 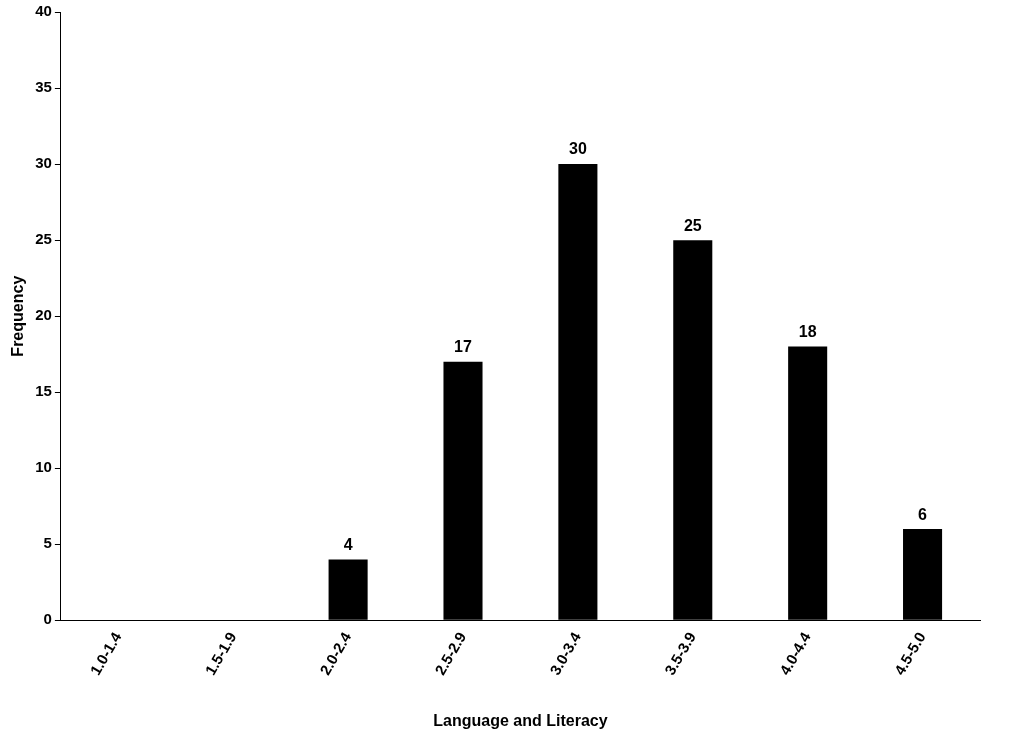 What do you see at coordinates (520, 720) in the screenshot?
I see `x-axis-title: Language and Literacy` at bounding box center [520, 720].